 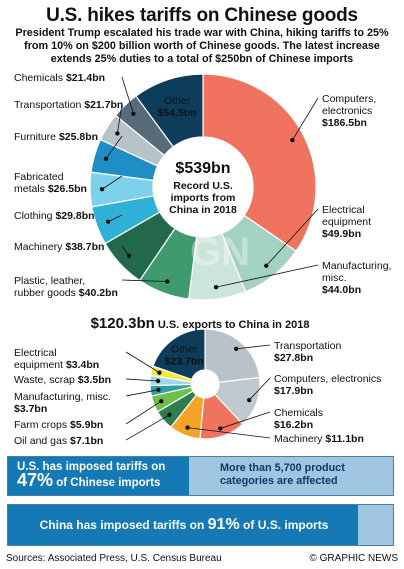 What do you see at coordinates (158, 390) in the screenshot?
I see `exports-leader-dot-manufacturing-misc` at bounding box center [158, 390].